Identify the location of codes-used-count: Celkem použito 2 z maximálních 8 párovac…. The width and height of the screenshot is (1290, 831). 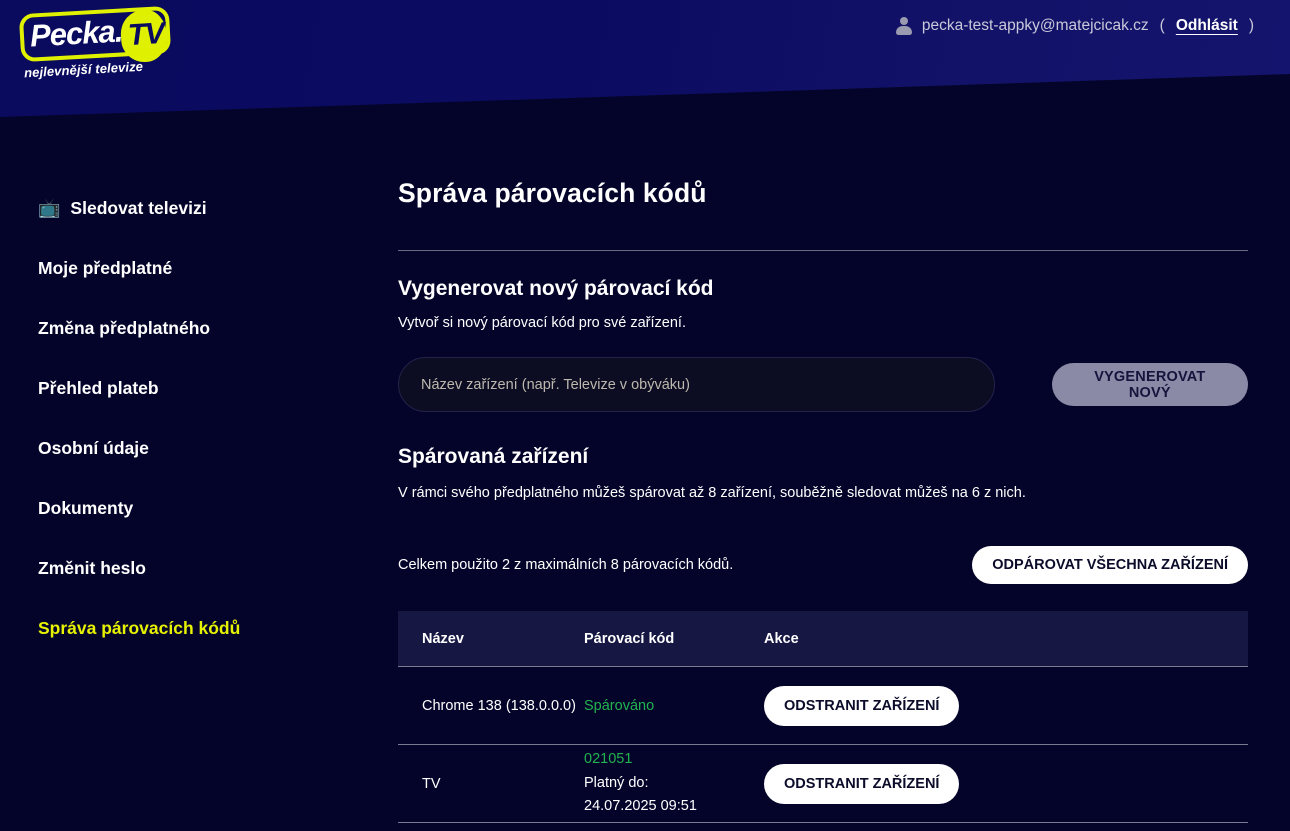
(566, 565).